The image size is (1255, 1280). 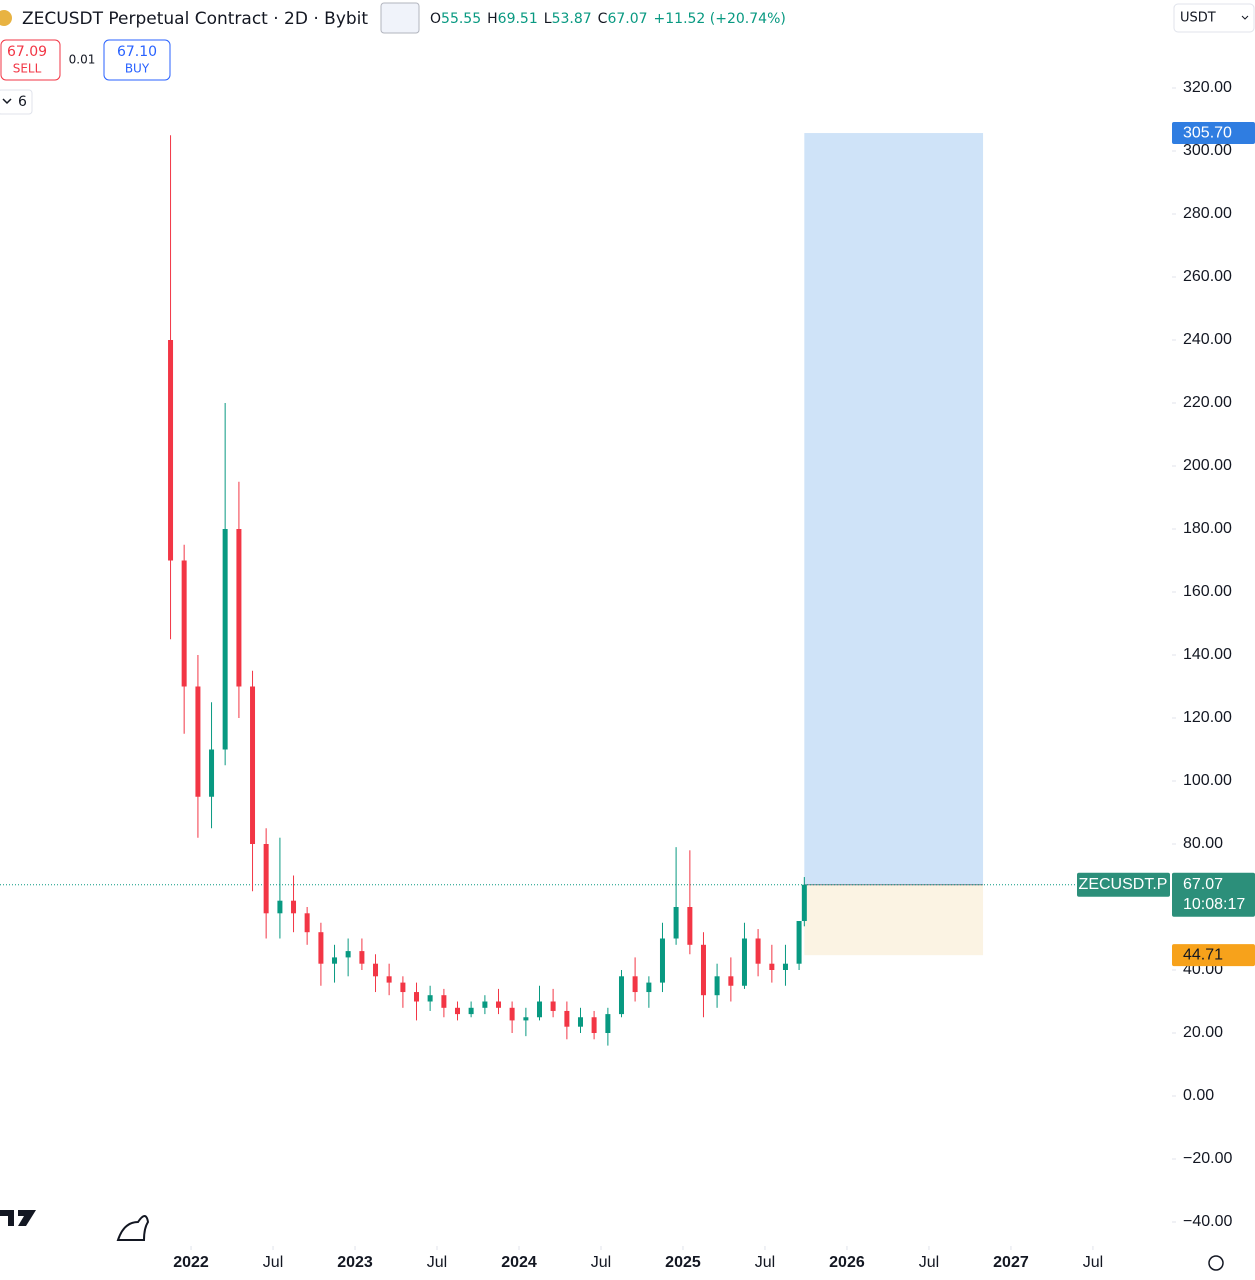 What do you see at coordinates (1207, 591) in the screenshot?
I see `y-tick-label: 160.00` at bounding box center [1207, 591].